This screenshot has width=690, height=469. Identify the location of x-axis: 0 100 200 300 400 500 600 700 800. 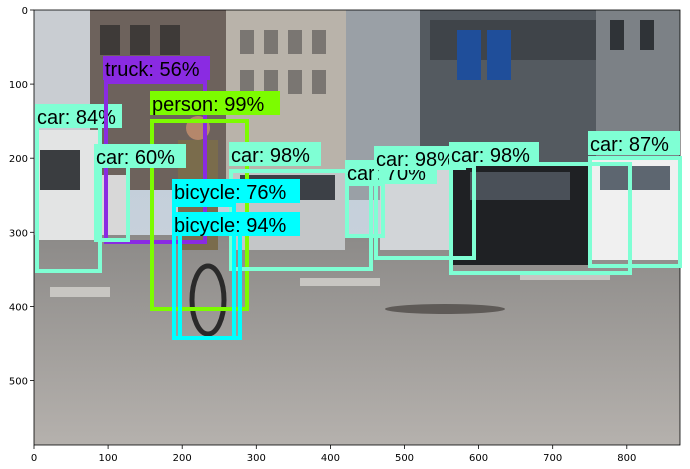
(333, 454).